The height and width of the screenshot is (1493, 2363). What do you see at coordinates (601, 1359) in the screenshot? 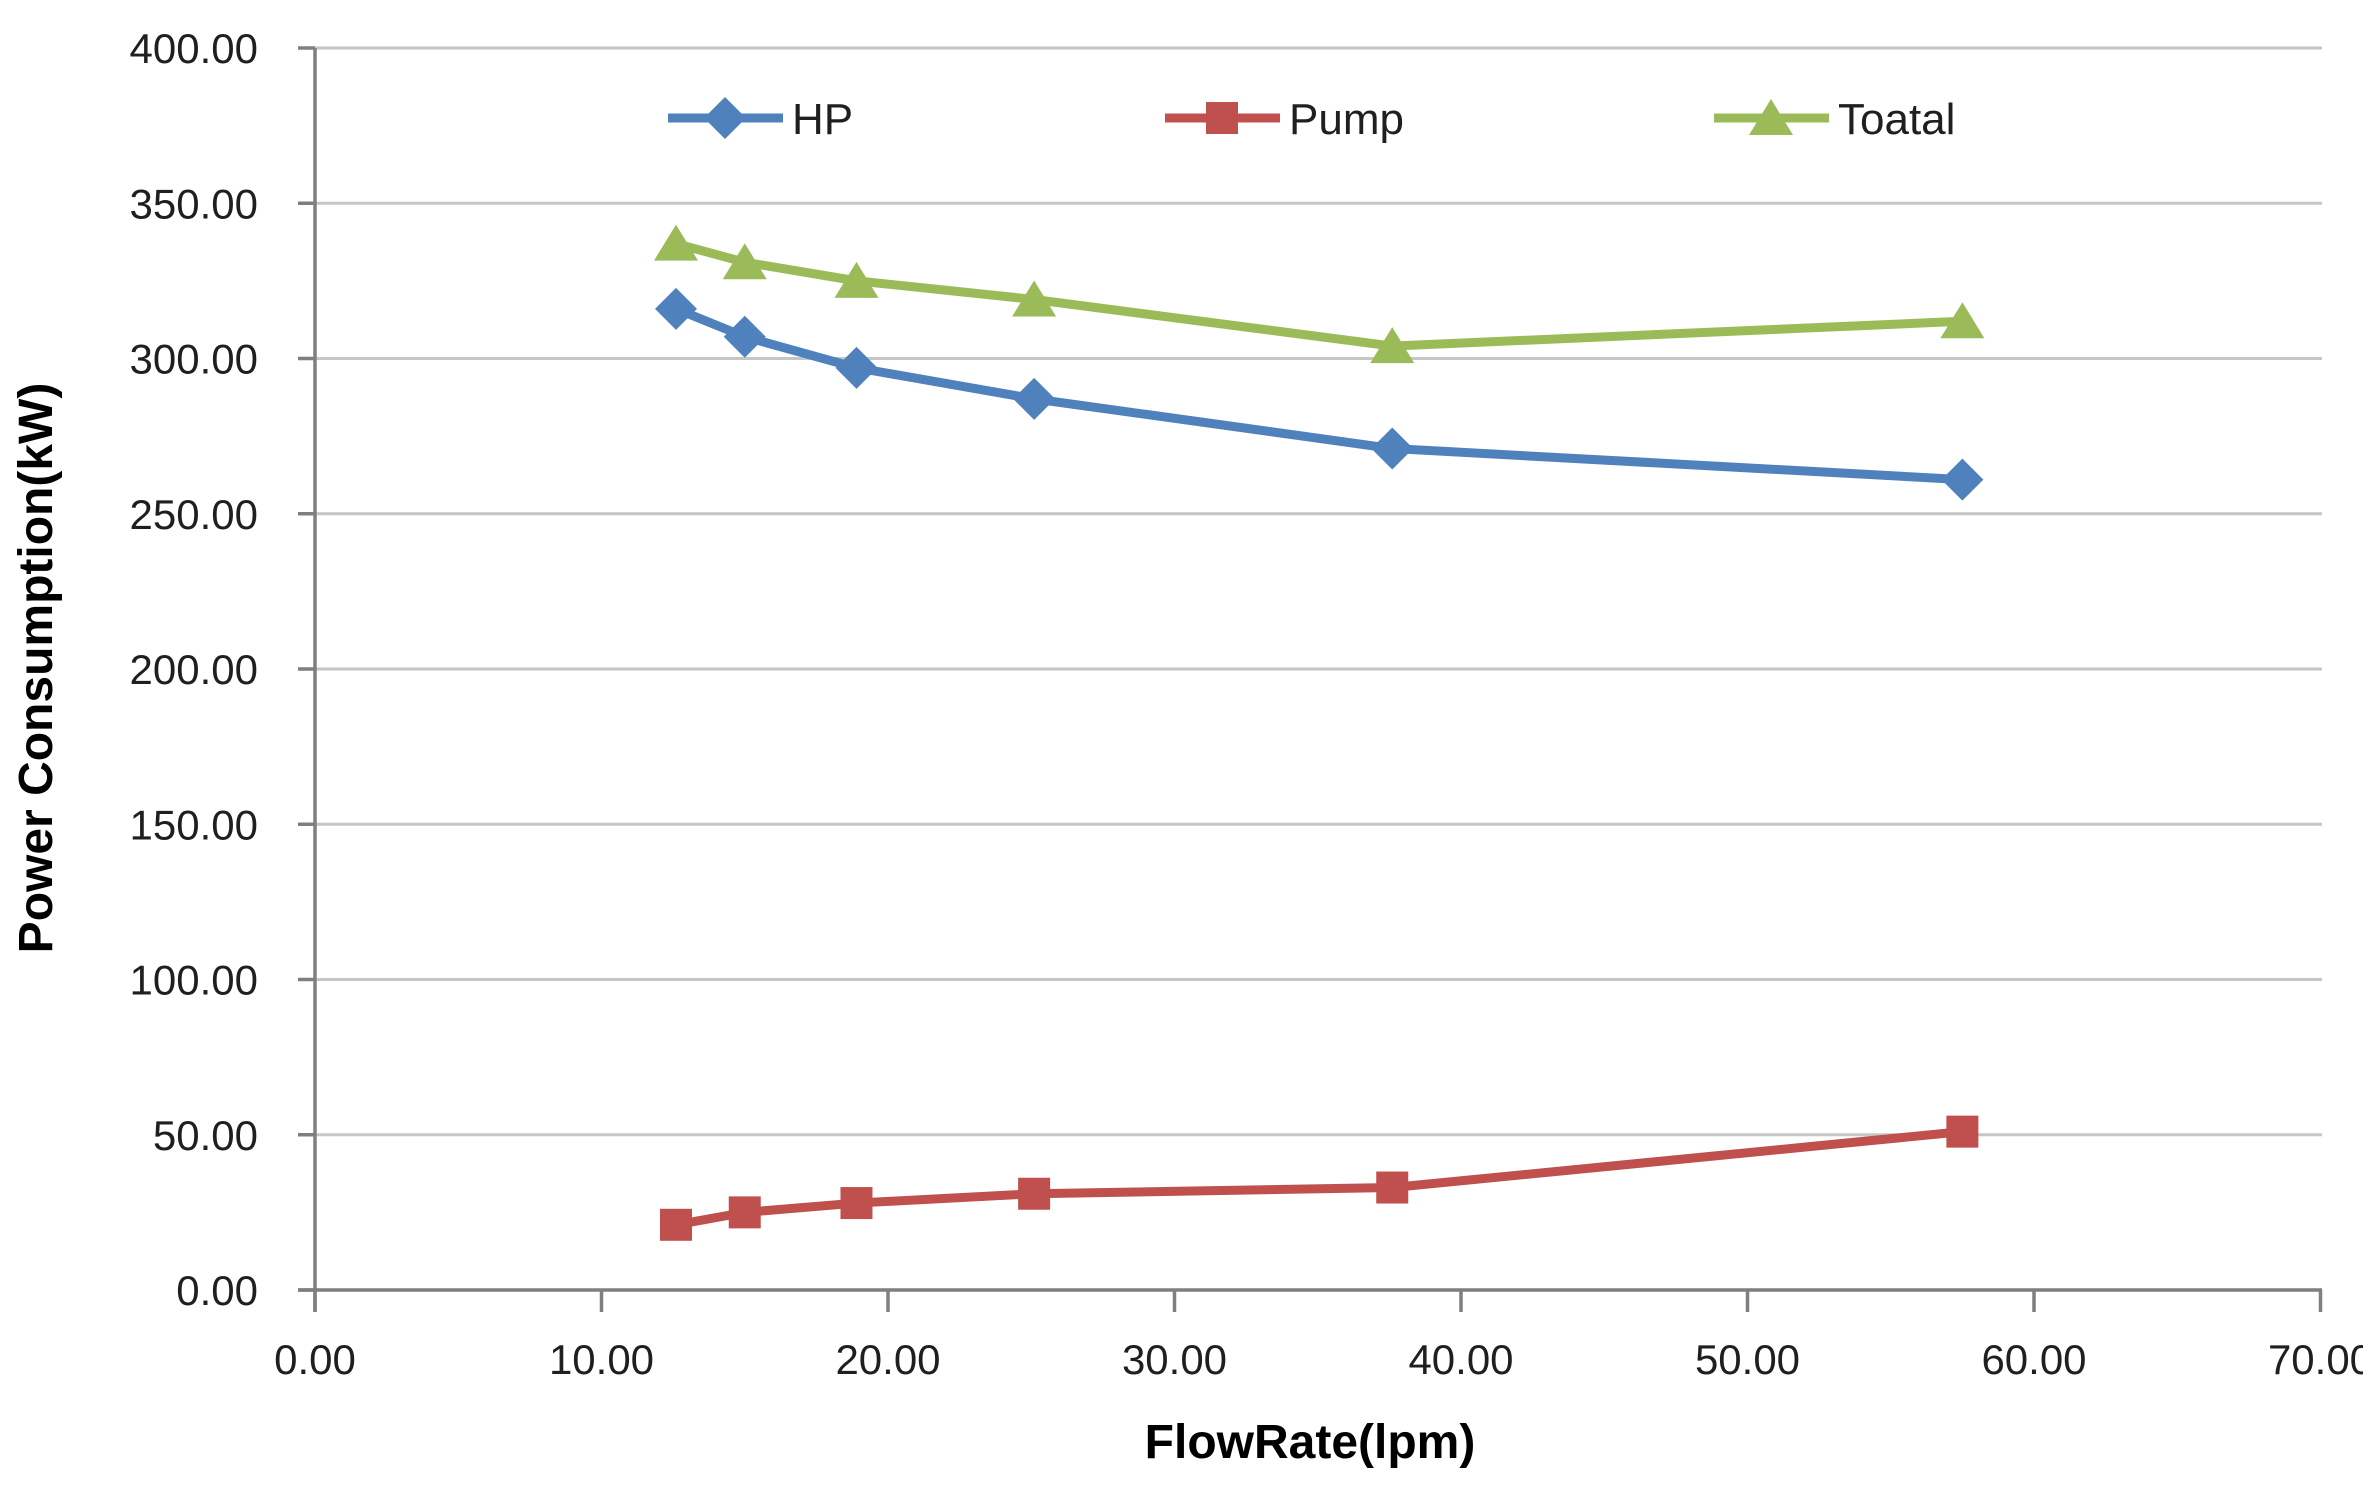
I see `x-tick-label: 10.00` at bounding box center [601, 1359].